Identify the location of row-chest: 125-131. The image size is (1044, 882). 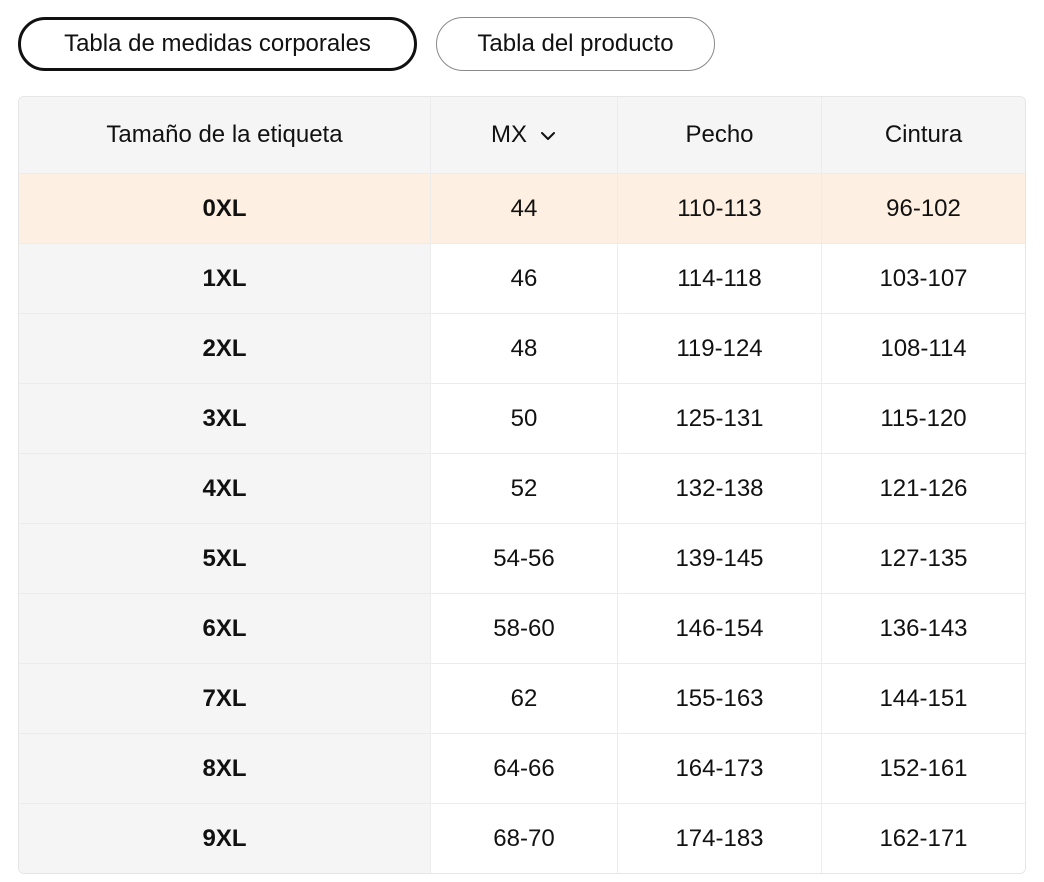
(720, 419).